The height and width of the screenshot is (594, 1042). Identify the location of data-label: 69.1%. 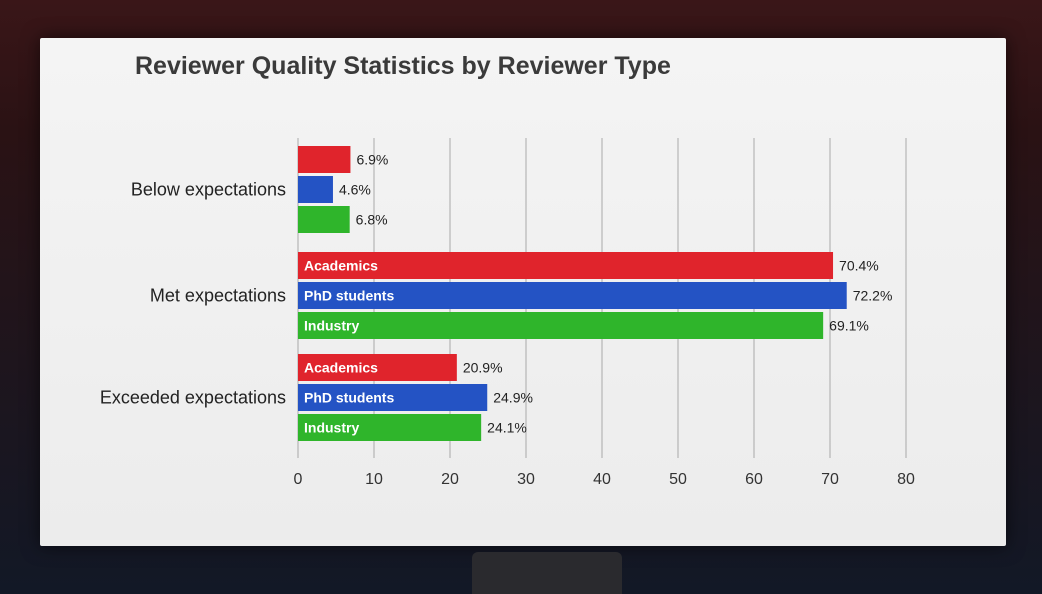
(849, 326).